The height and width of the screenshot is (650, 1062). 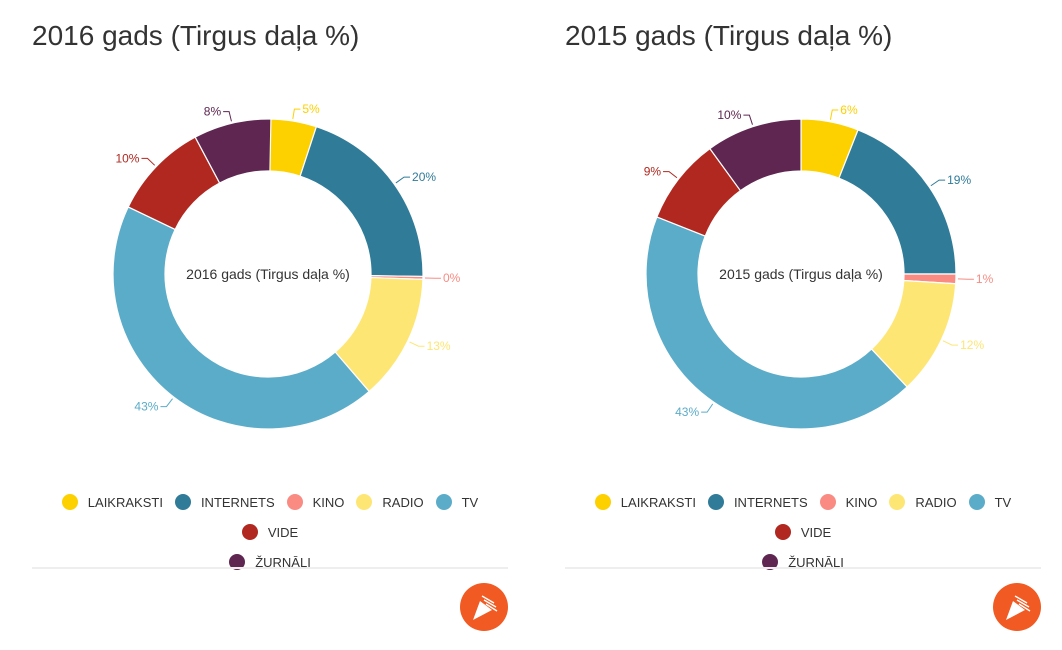 What do you see at coordinates (729, 115) in the screenshot?
I see `data-label-zurnali: 10%` at bounding box center [729, 115].